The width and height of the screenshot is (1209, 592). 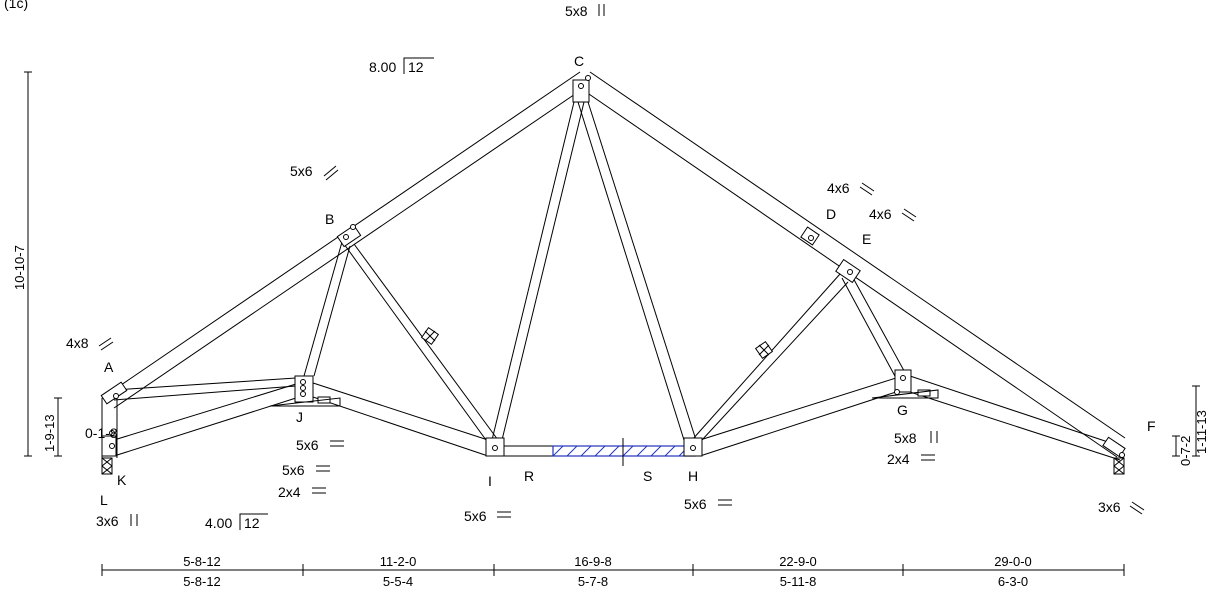 I want to click on bottom-chord-h-g-bottom, so click(x=798, y=424).